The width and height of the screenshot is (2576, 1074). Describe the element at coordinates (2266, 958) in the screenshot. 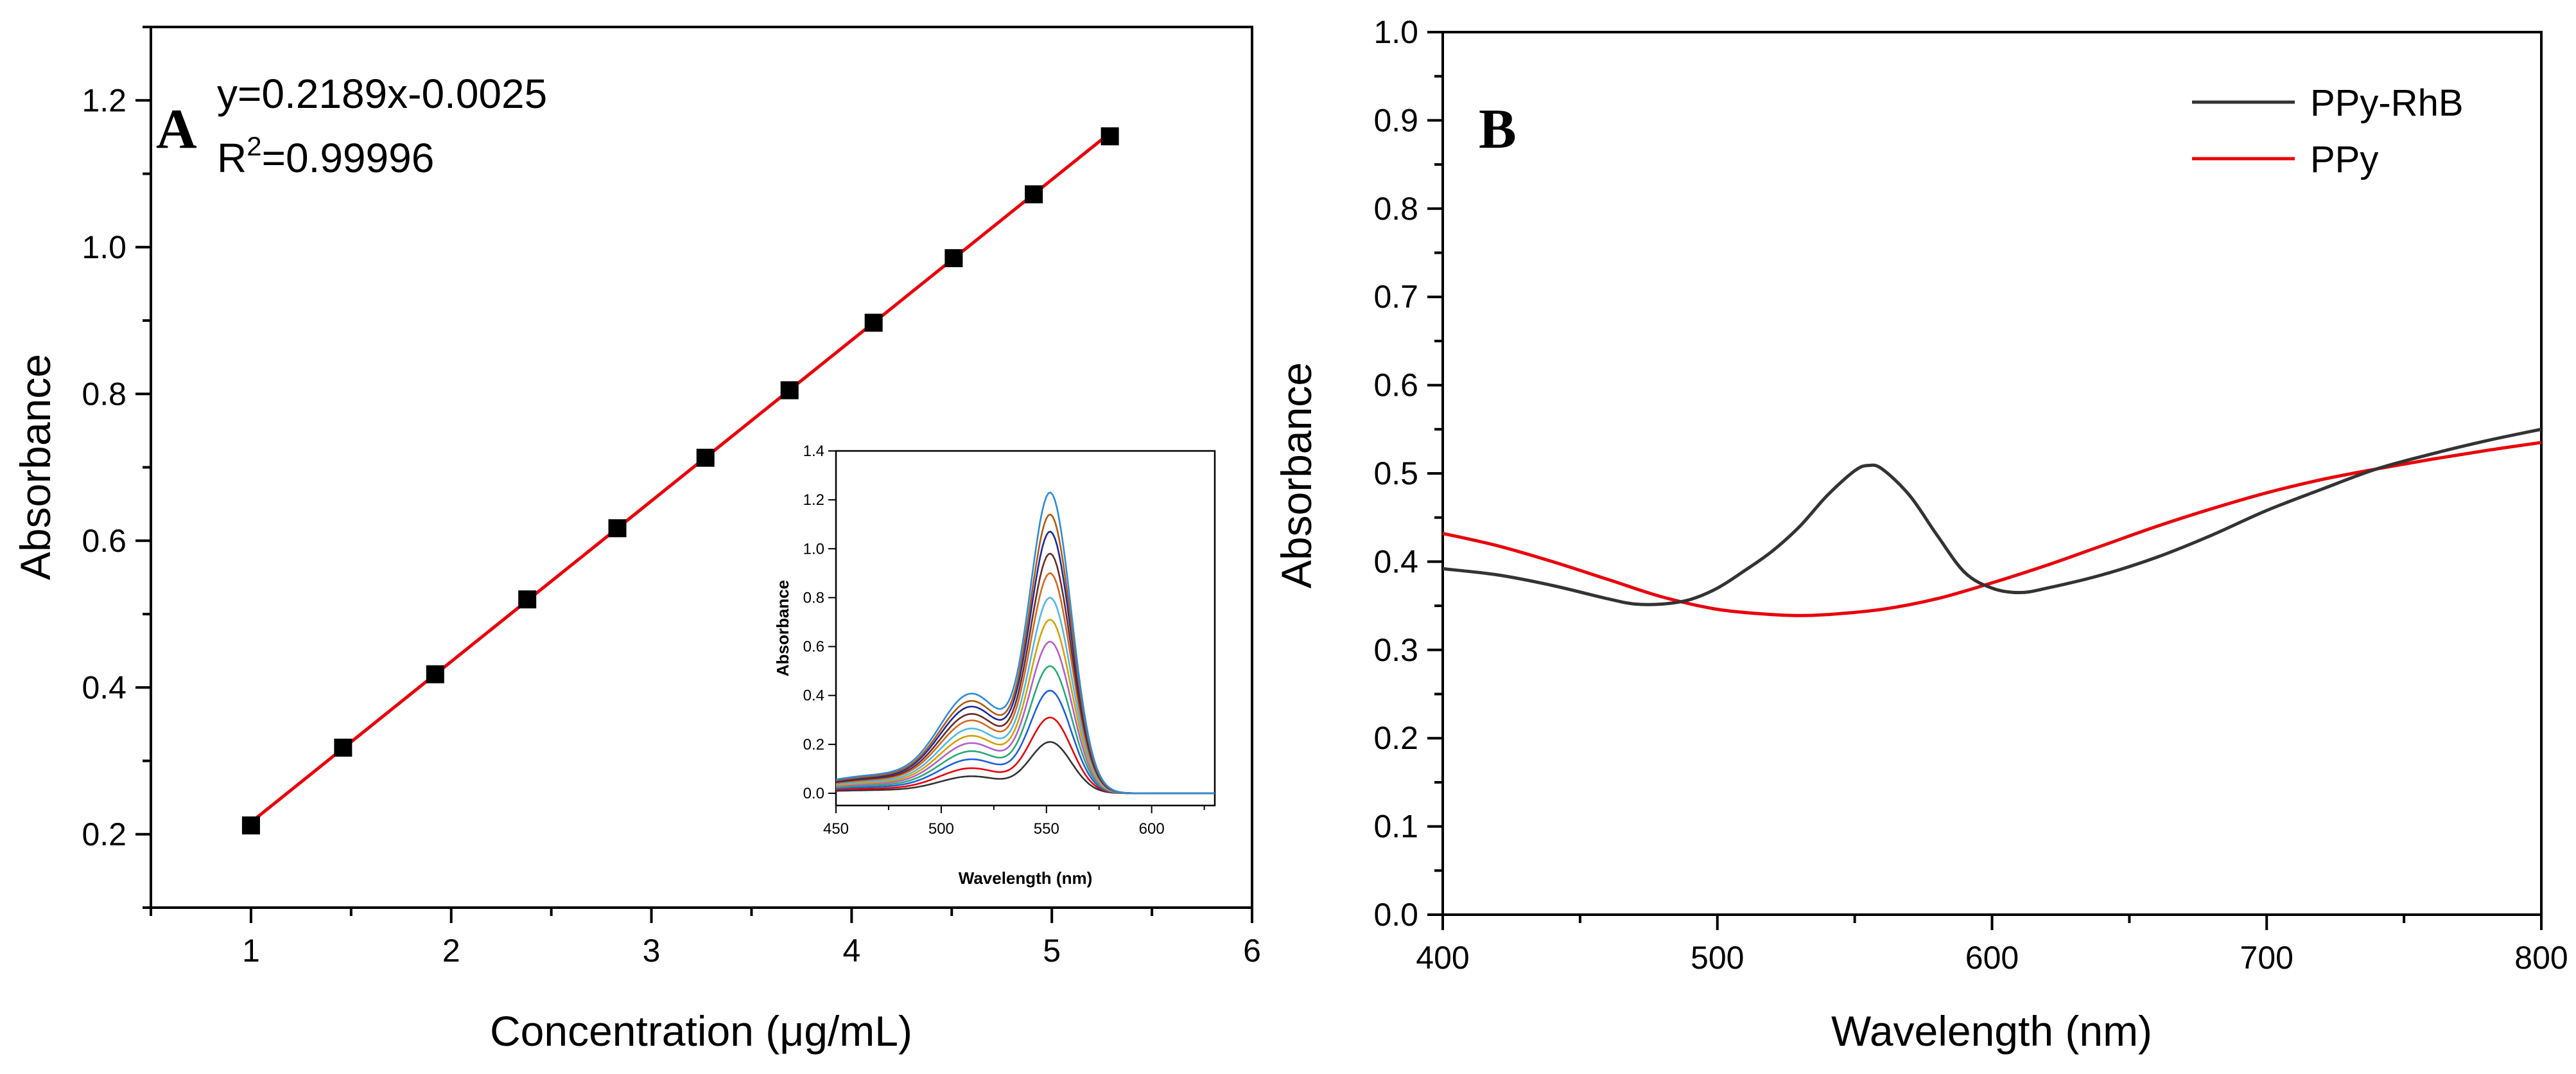

I see `panel-b-x-tick-label: 700` at that location.